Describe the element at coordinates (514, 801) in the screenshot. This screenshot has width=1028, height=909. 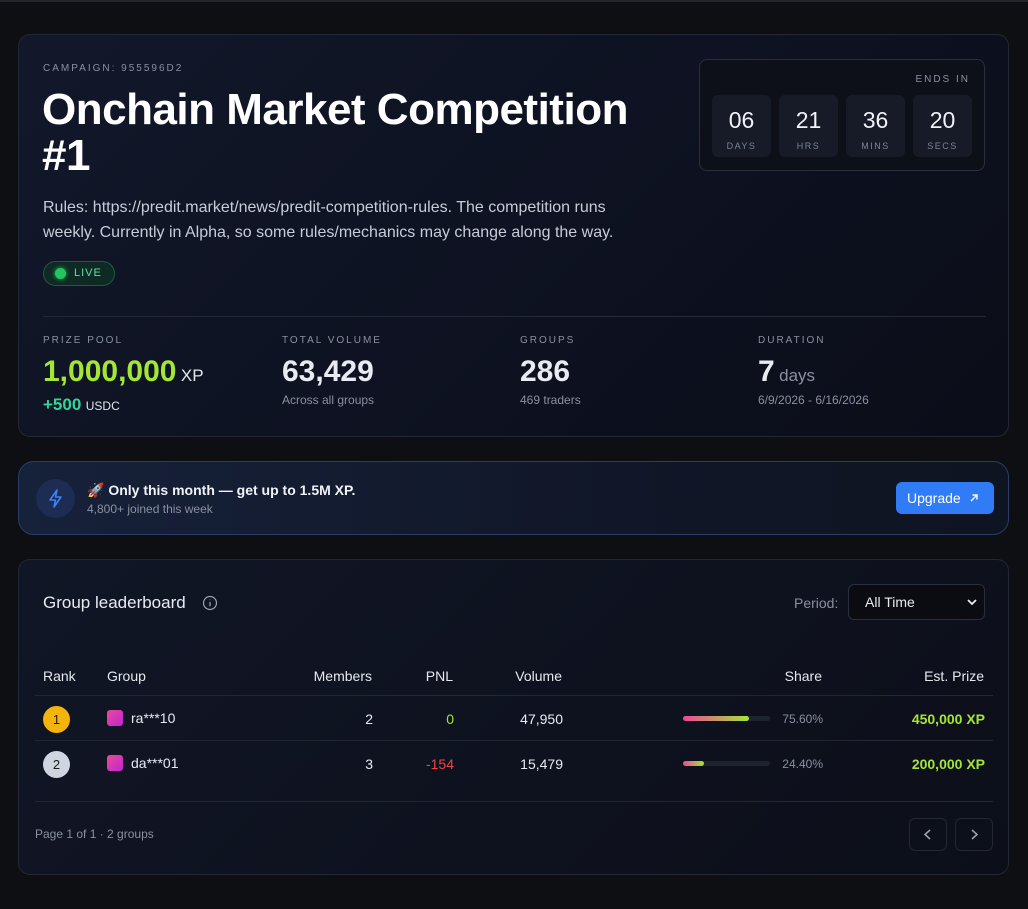
I see `footer-divider` at that location.